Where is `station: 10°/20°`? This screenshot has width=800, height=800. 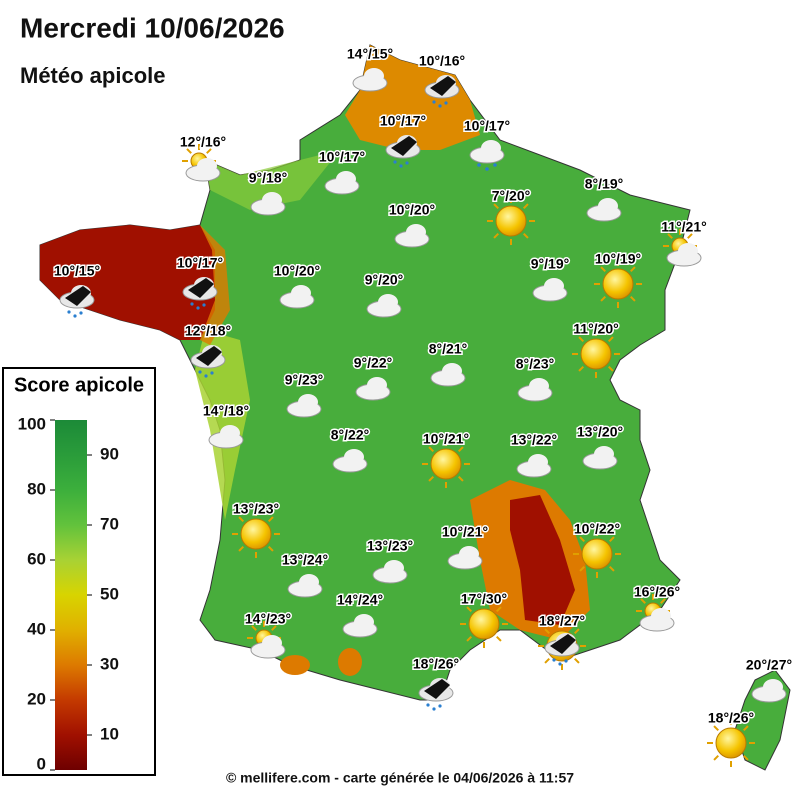
station: 10°/20° is located at coordinates (297, 285).